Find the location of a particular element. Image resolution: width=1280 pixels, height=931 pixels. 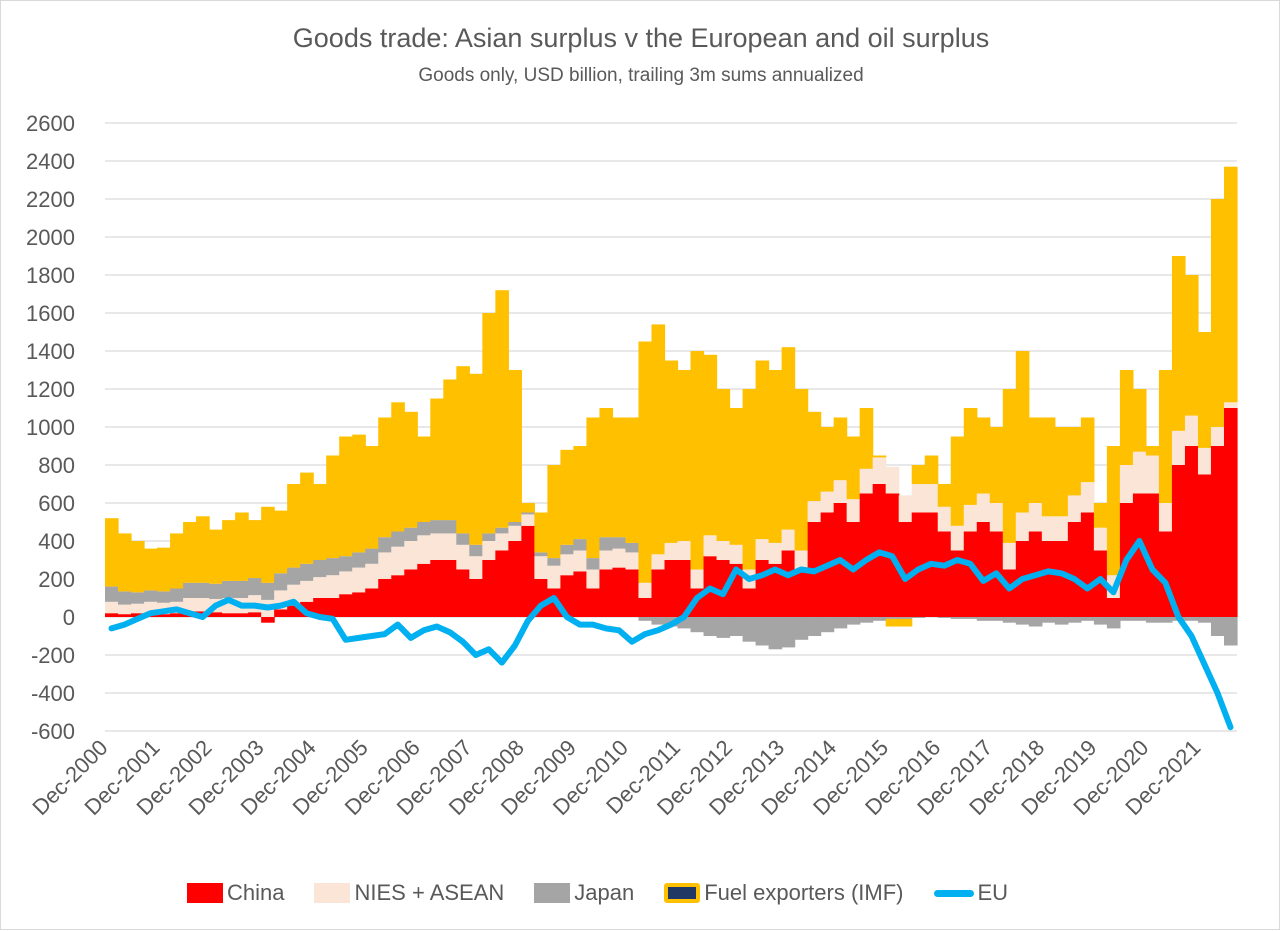

y-tick-label: 600 is located at coordinates (56, 503).